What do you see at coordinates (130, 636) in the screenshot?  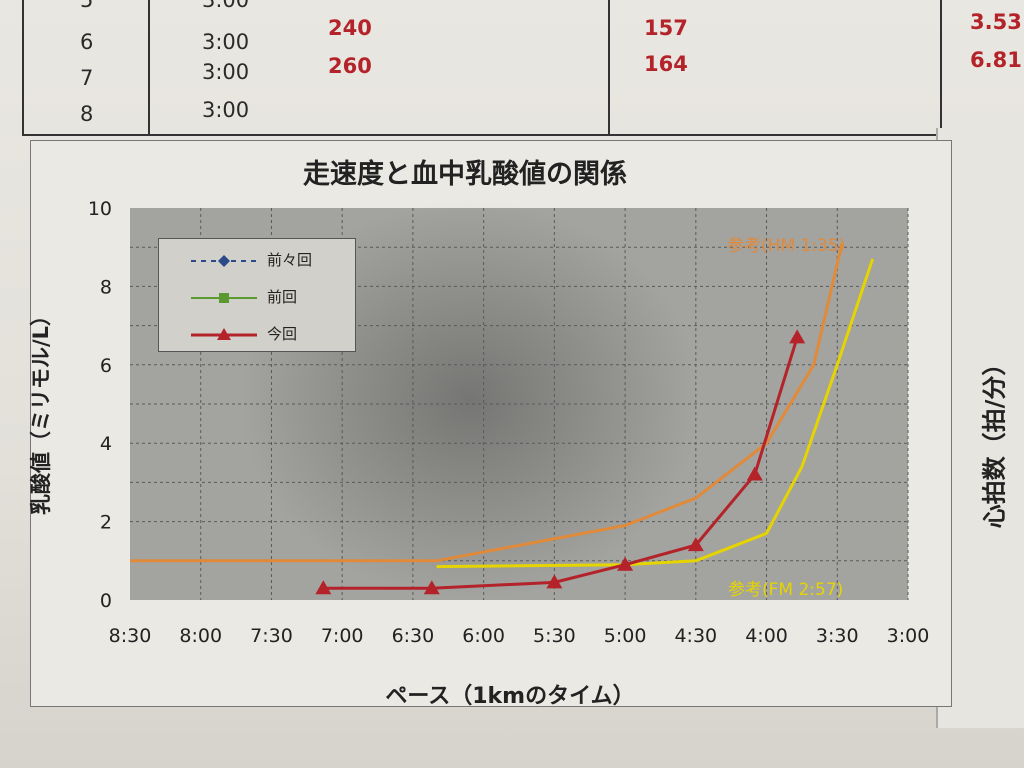 I see `x-tick-label: 8:30` at bounding box center [130, 636].